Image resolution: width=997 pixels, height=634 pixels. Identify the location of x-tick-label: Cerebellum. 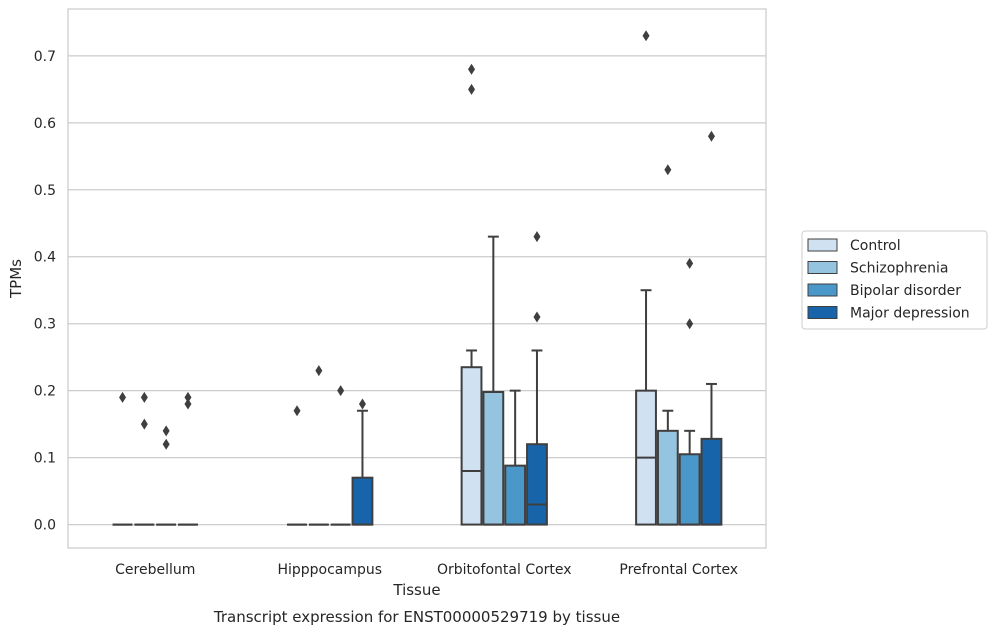
(155, 570).